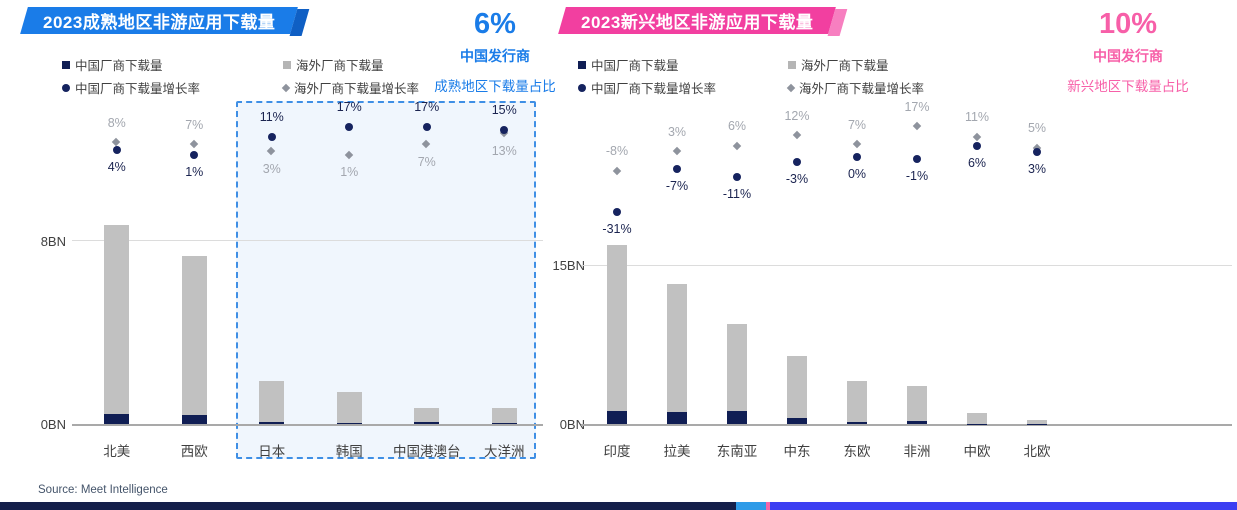 The image size is (1237, 510). I want to click on left-chart-title: 2023成熟地区非游应用下载量, so click(159, 22).